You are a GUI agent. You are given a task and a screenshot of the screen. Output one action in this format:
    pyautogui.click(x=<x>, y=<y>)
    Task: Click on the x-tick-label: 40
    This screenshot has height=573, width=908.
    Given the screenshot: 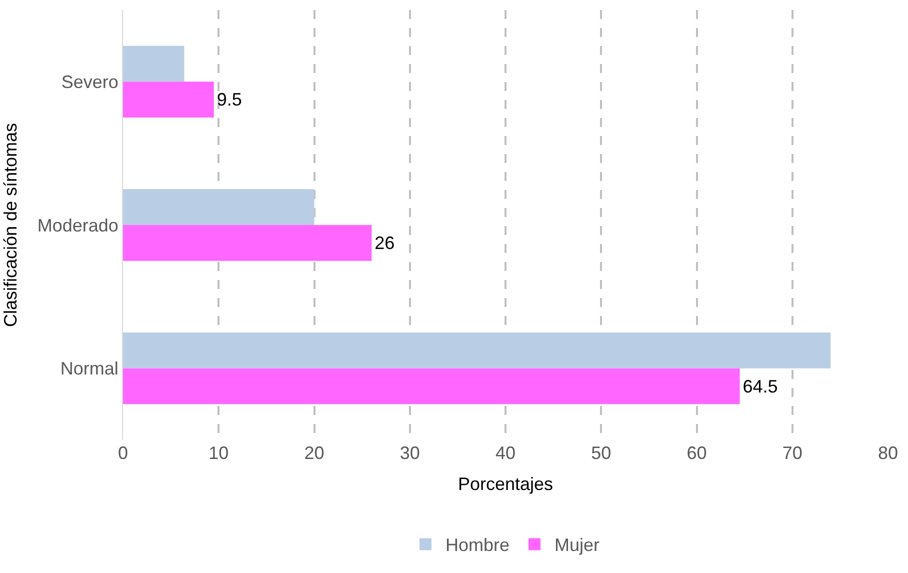 What is the action you would take?
    pyautogui.click(x=505, y=453)
    